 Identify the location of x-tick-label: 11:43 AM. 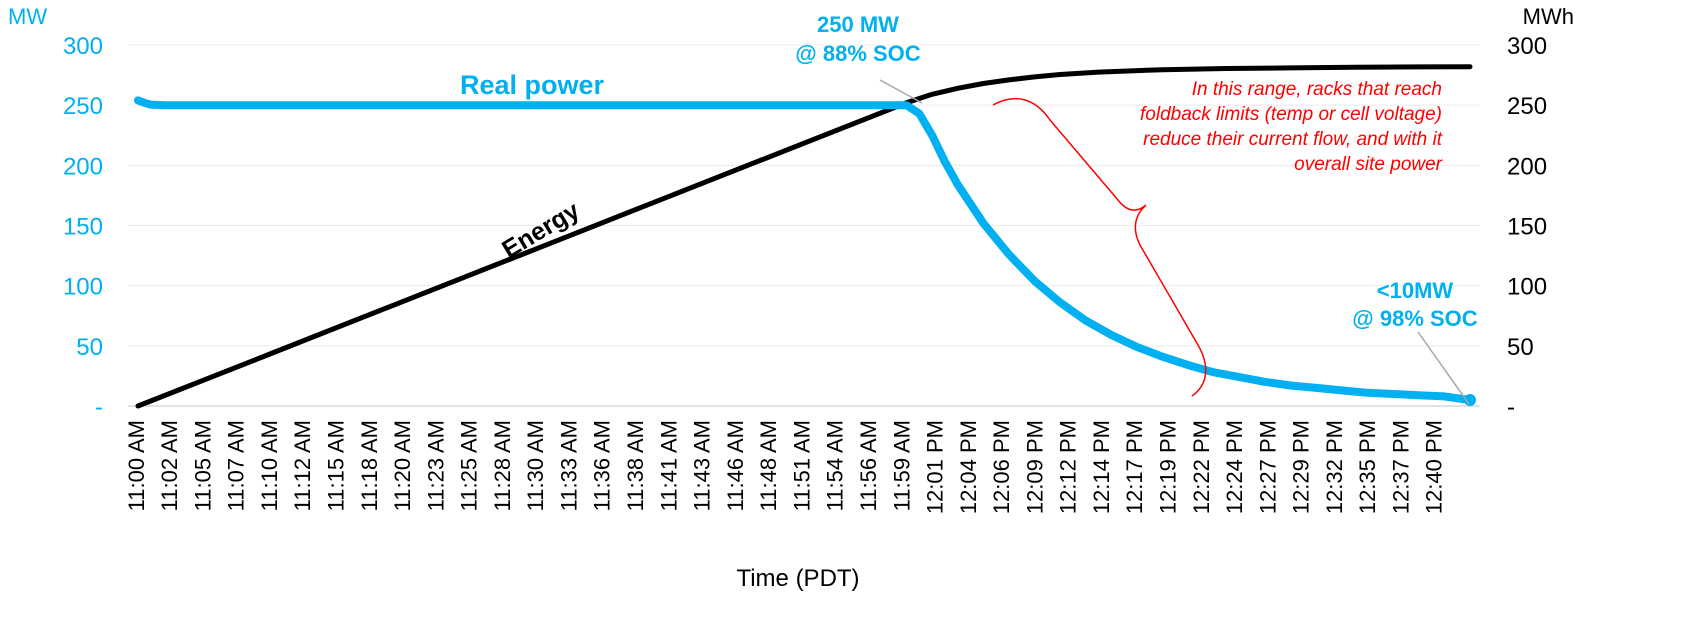
(702, 465).